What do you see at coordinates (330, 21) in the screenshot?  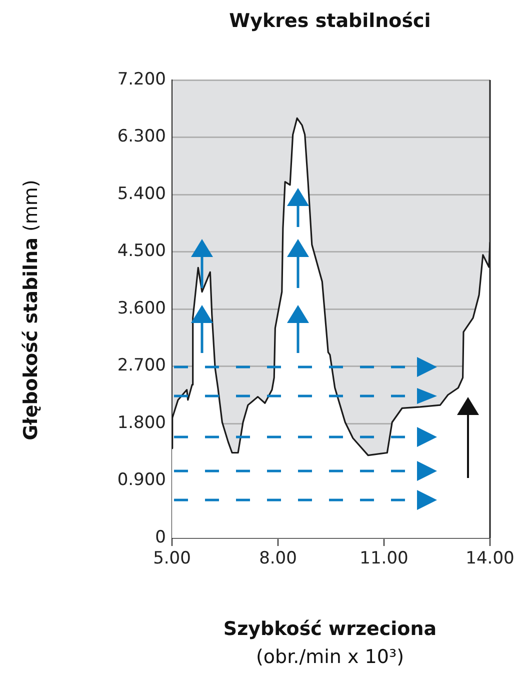 I see `chart-title: Wykres stabilności` at bounding box center [330, 21].